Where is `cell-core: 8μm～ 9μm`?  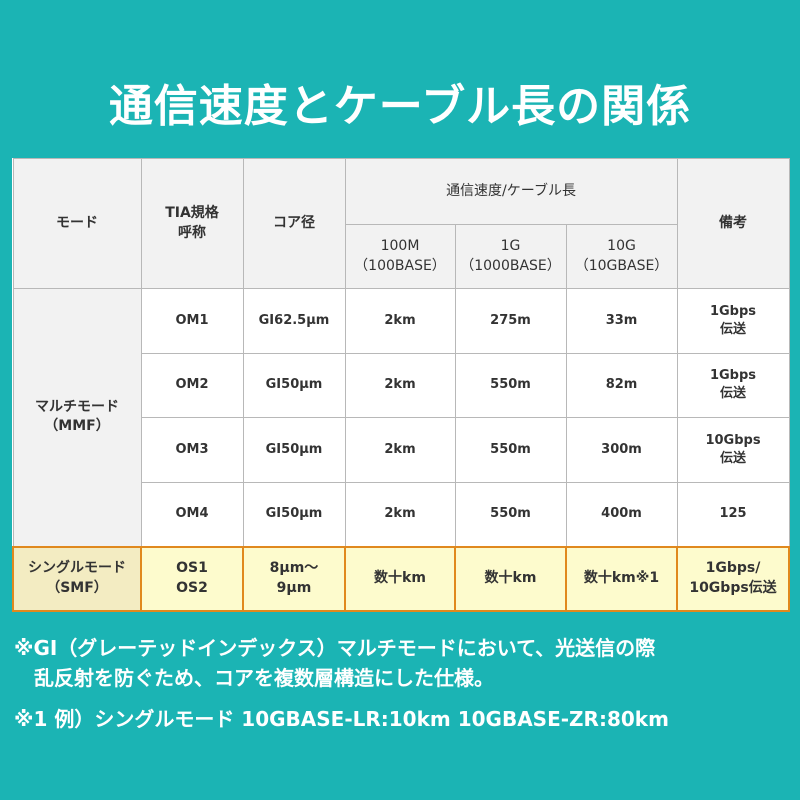 cell-core: 8μm～ 9μm is located at coordinates (294, 578).